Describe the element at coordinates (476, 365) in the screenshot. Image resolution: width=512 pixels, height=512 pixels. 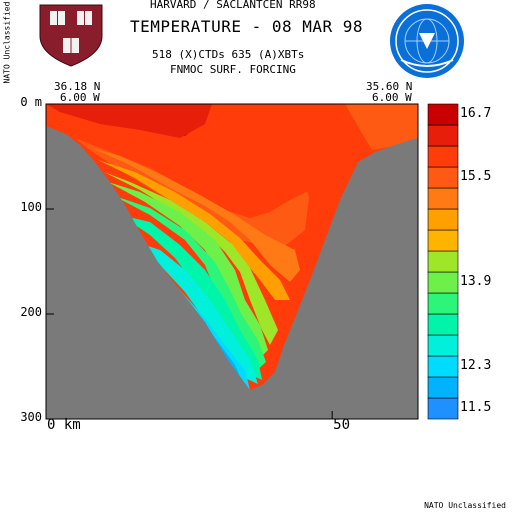
I see `colorbar-tick-label: 12.3` at that location.